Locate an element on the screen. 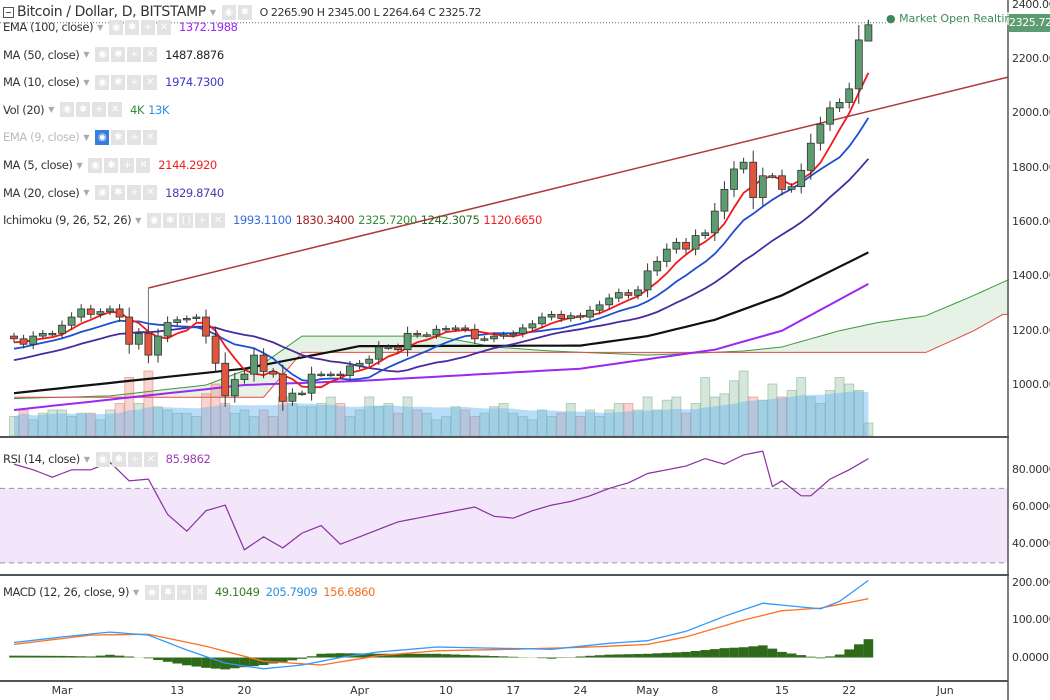  macd-line is located at coordinates (441, 624).